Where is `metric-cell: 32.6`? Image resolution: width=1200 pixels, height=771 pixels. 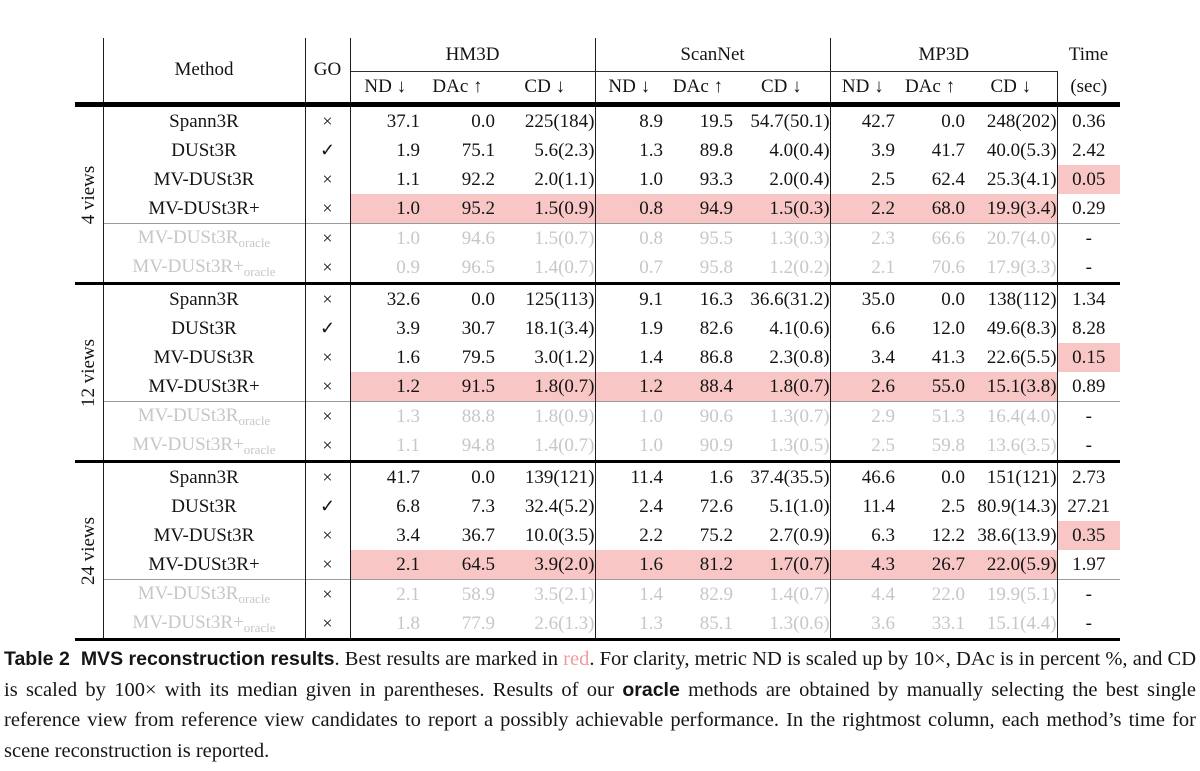 metric-cell: 32.6 is located at coordinates (403, 299).